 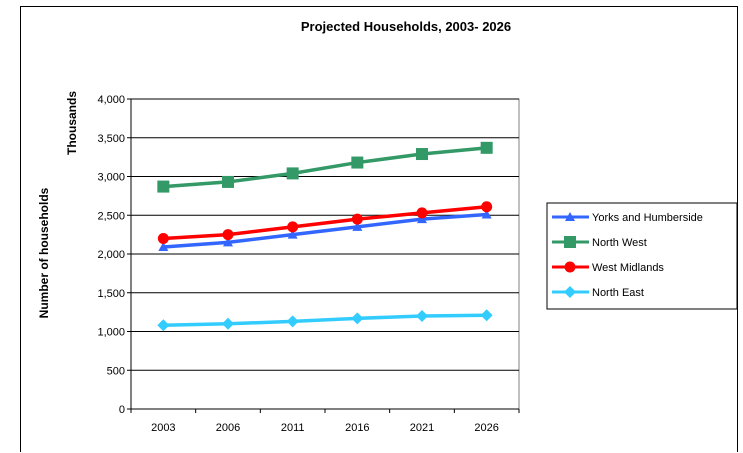 I want to click on y-tick-label: 500, so click(x=116, y=371).